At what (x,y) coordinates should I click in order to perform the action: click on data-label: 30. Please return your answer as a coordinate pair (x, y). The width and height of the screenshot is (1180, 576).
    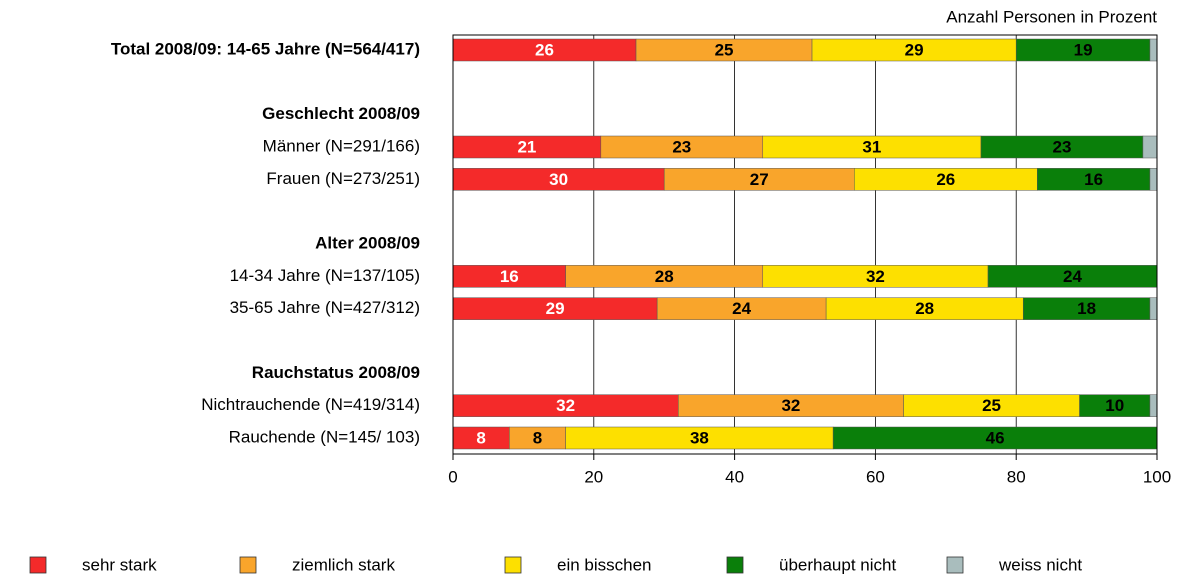
    Looking at the image, I should click on (558, 179).